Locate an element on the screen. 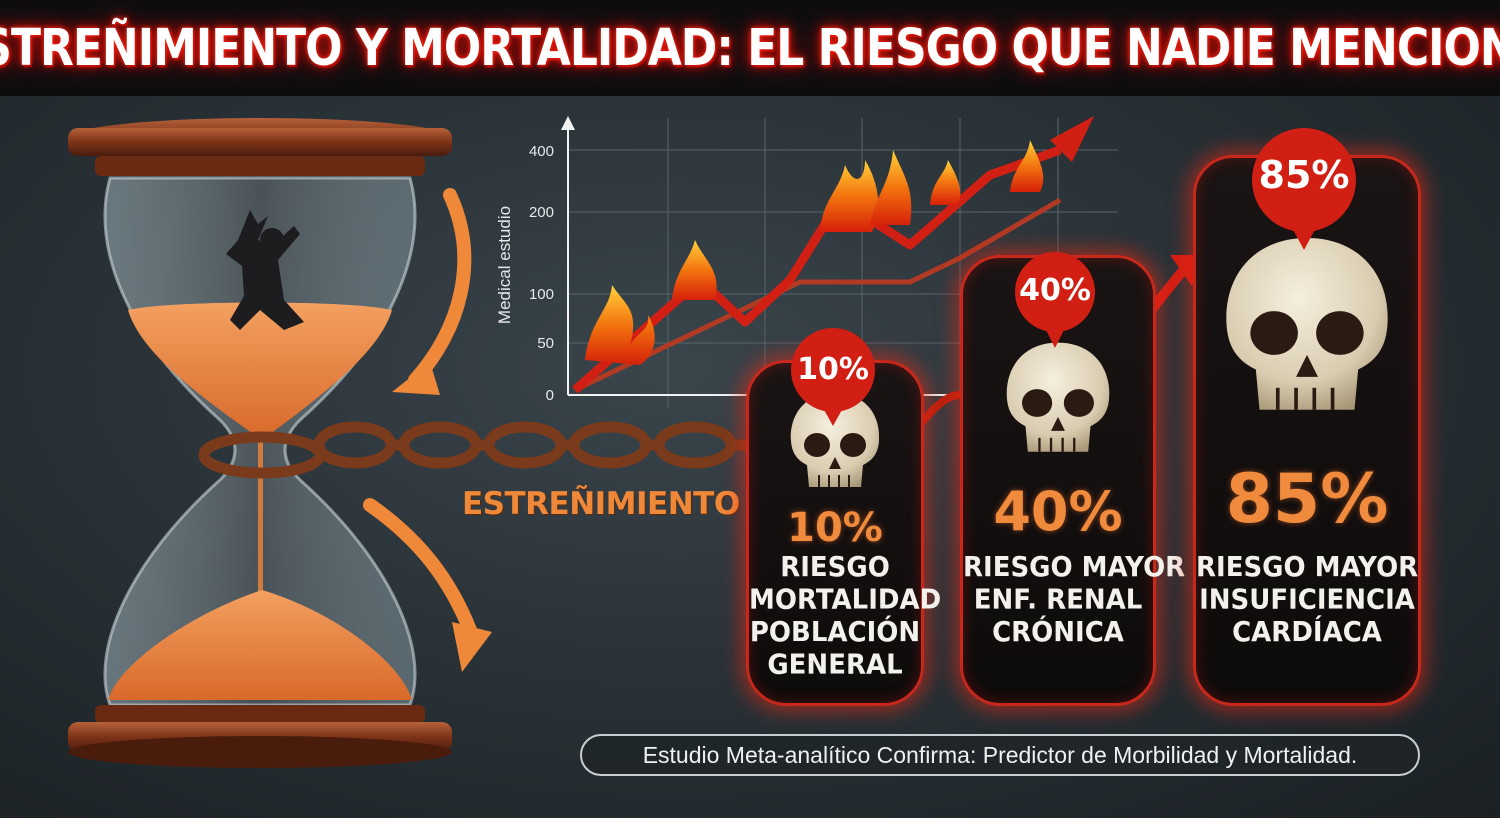 The image size is (1500, 818). risk-value: 85% is located at coordinates (1307, 499).